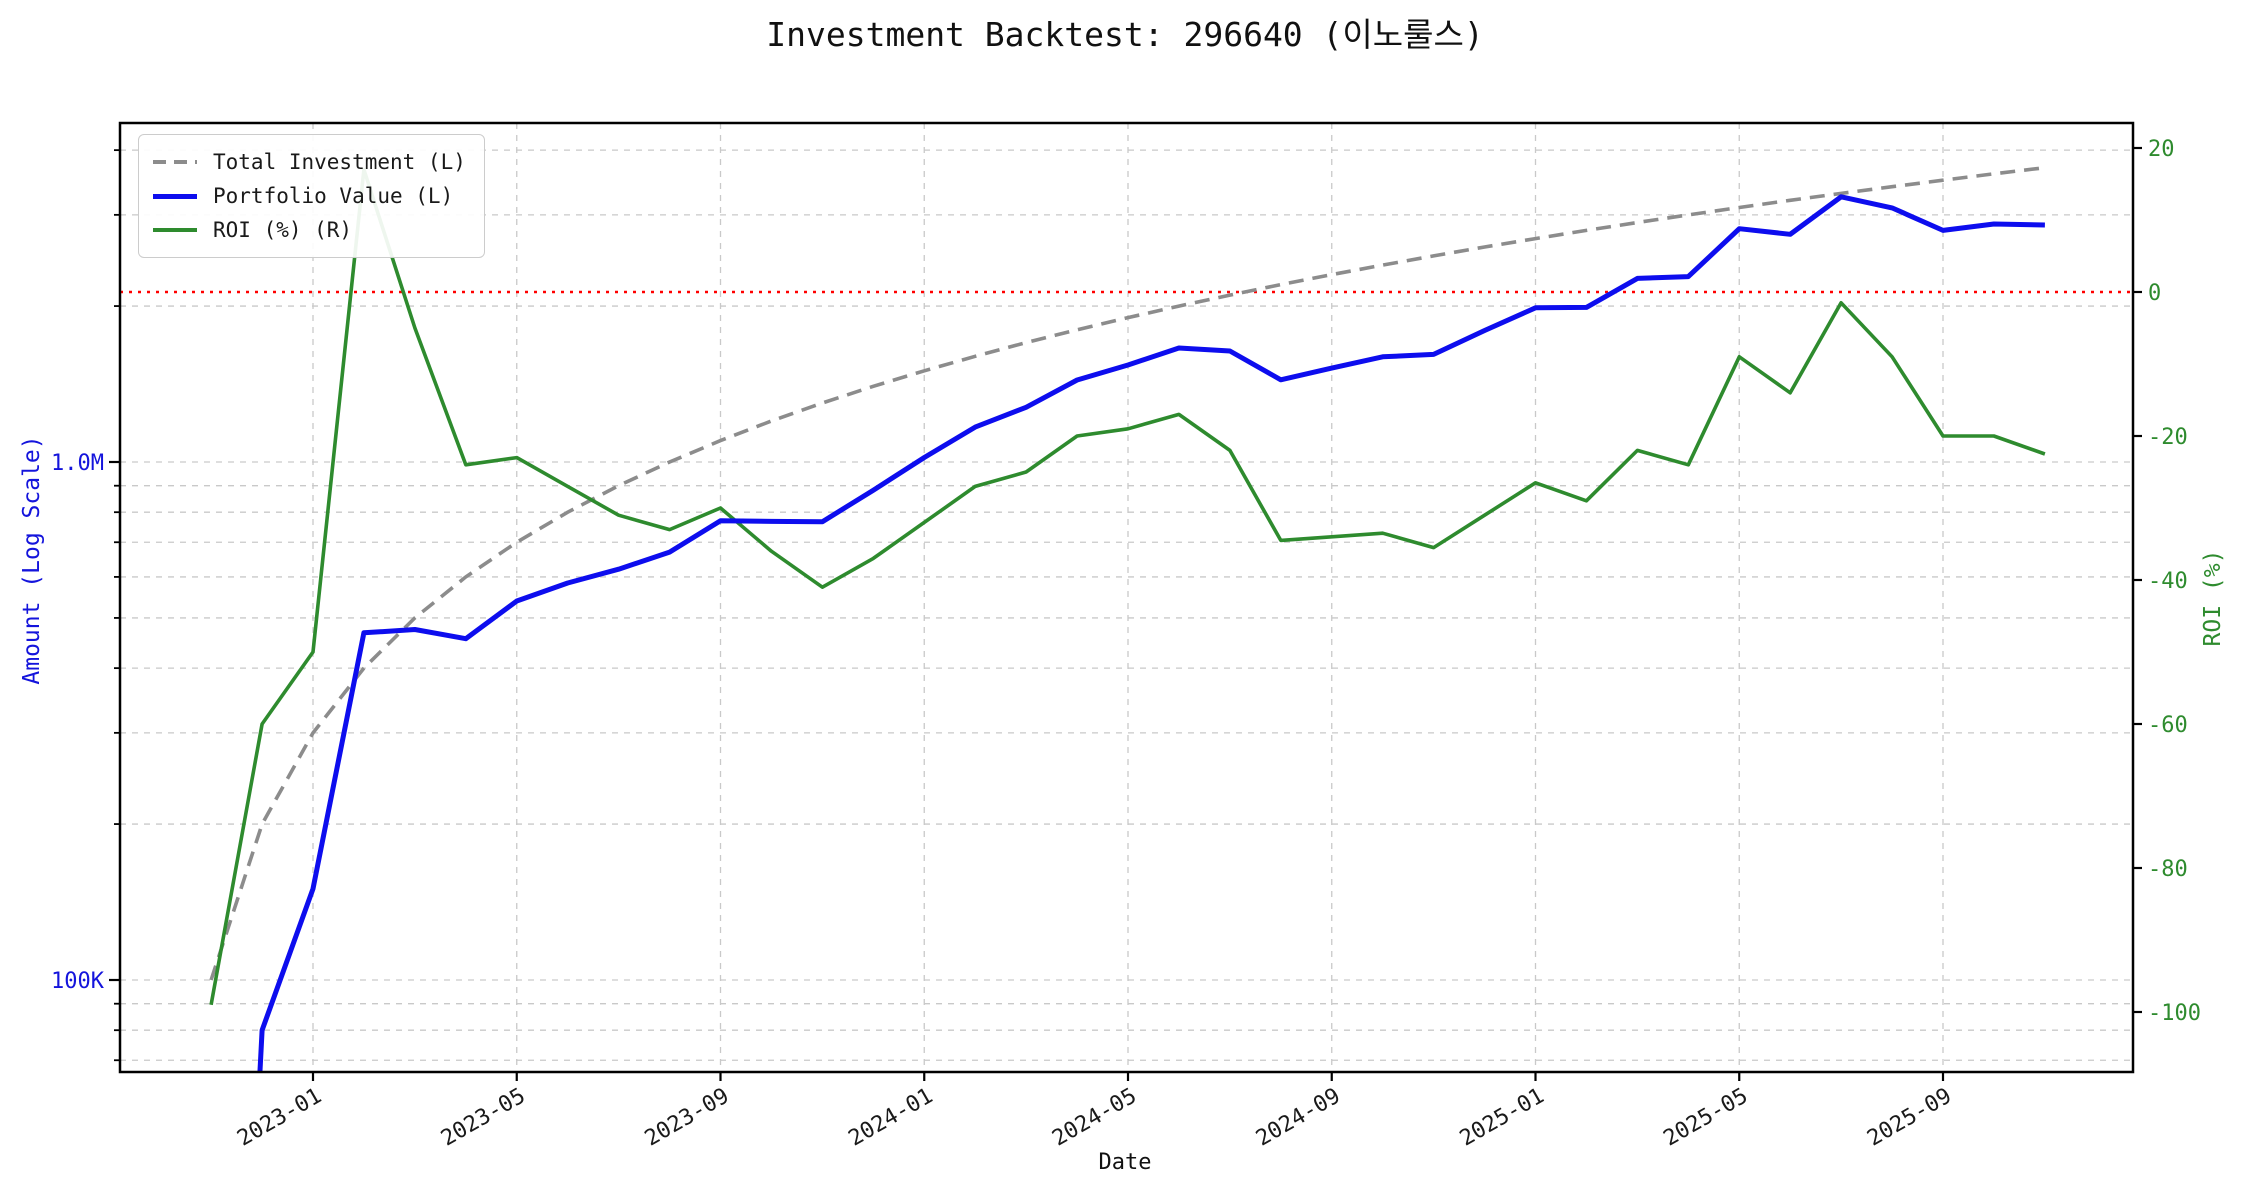 This screenshot has width=2250, height=1200. I want to click on x-axis-label: Date, so click(1125, 1162).